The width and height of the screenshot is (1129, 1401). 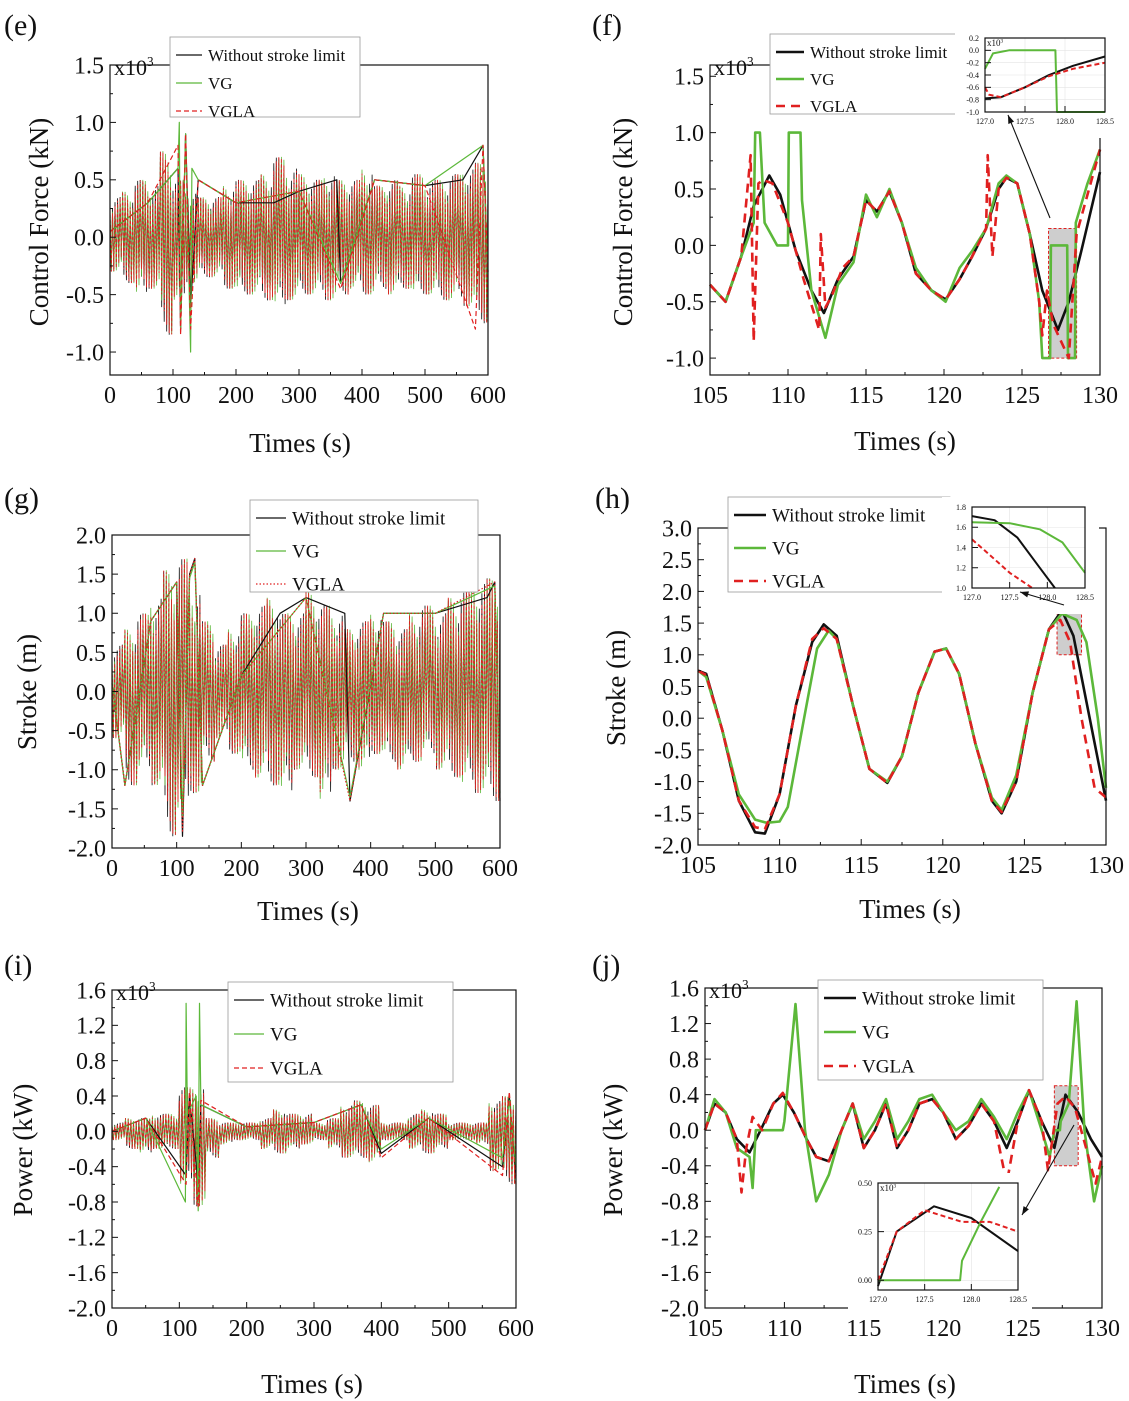 I want to click on y-tick-label: 2.0, so click(x=91, y=536).